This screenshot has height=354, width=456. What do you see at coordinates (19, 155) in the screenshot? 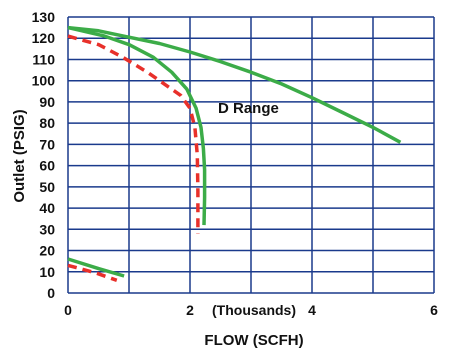
I see `y-axis-title: Outlet (PSIG)` at bounding box center [19, 155].